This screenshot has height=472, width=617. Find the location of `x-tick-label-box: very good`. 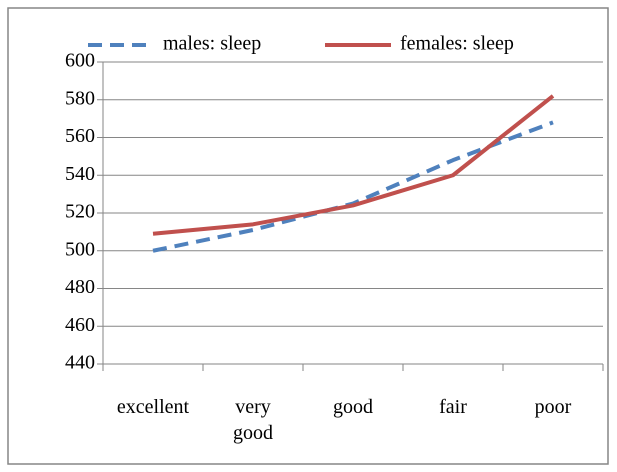

x-tick-label-box: very good is located at coordinates (253, 420).